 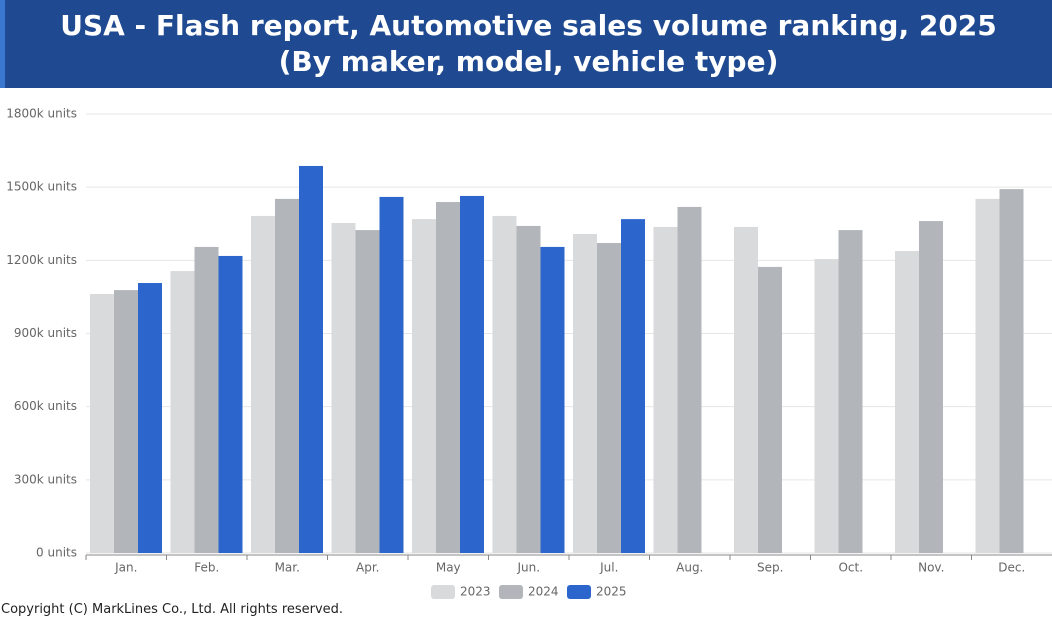 I want to click on x-tick-label: Nov., so click(x=931, y=568).